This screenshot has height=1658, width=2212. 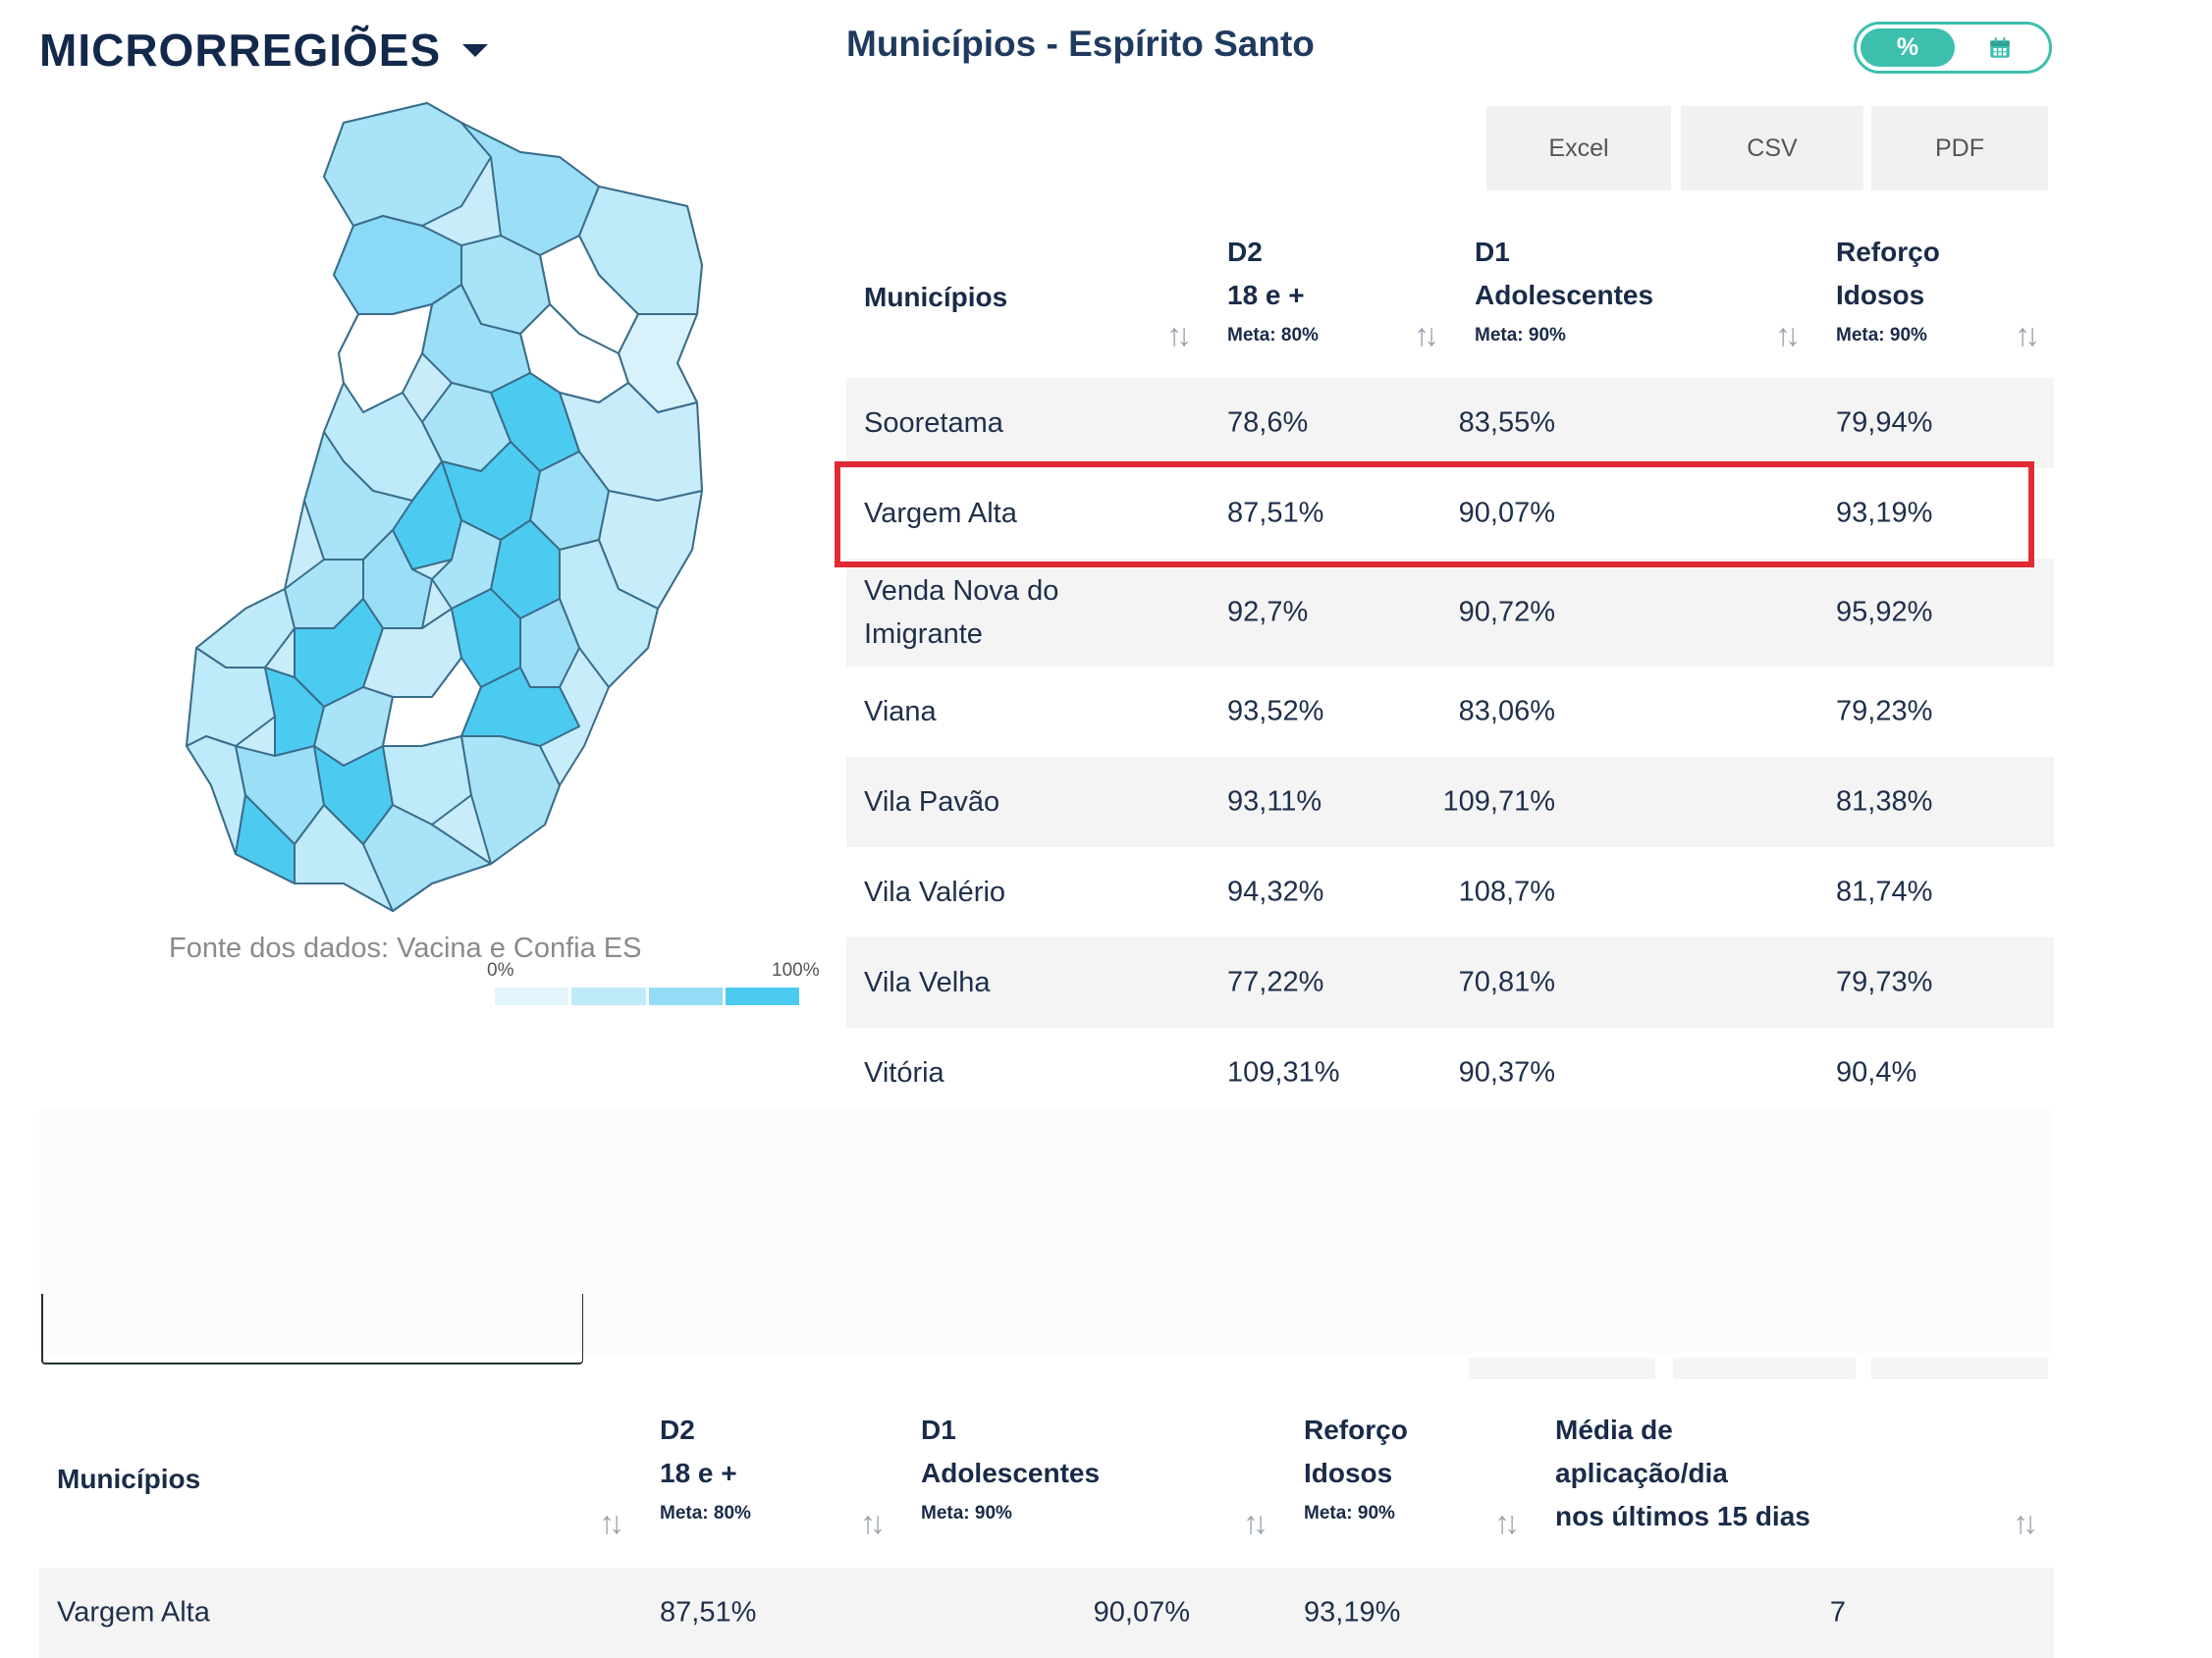 I want to click on cell-reforco: 90,4%, so click(x=1877, y=1073).